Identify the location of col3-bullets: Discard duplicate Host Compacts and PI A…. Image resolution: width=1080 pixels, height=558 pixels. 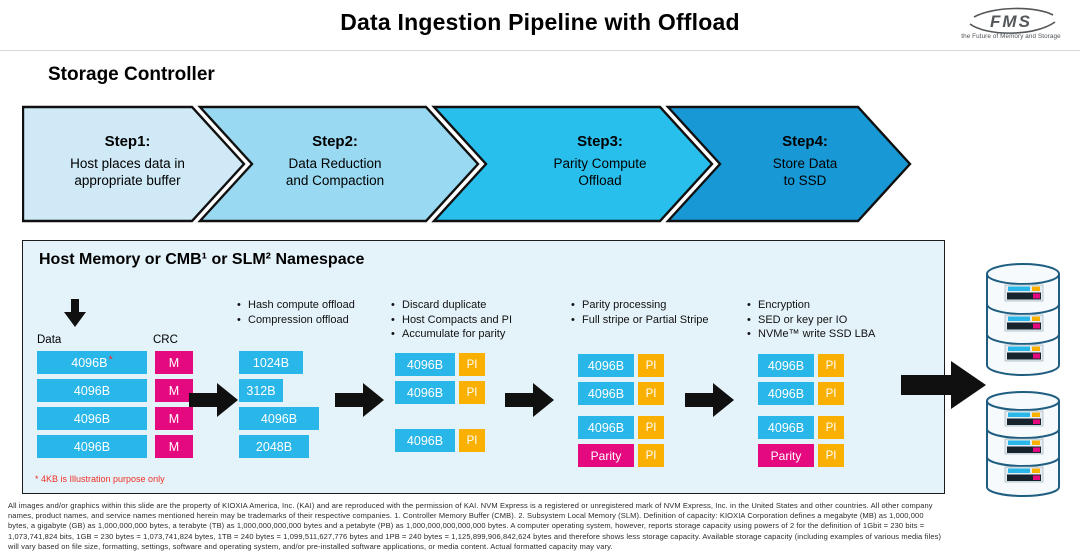
(476, 320).